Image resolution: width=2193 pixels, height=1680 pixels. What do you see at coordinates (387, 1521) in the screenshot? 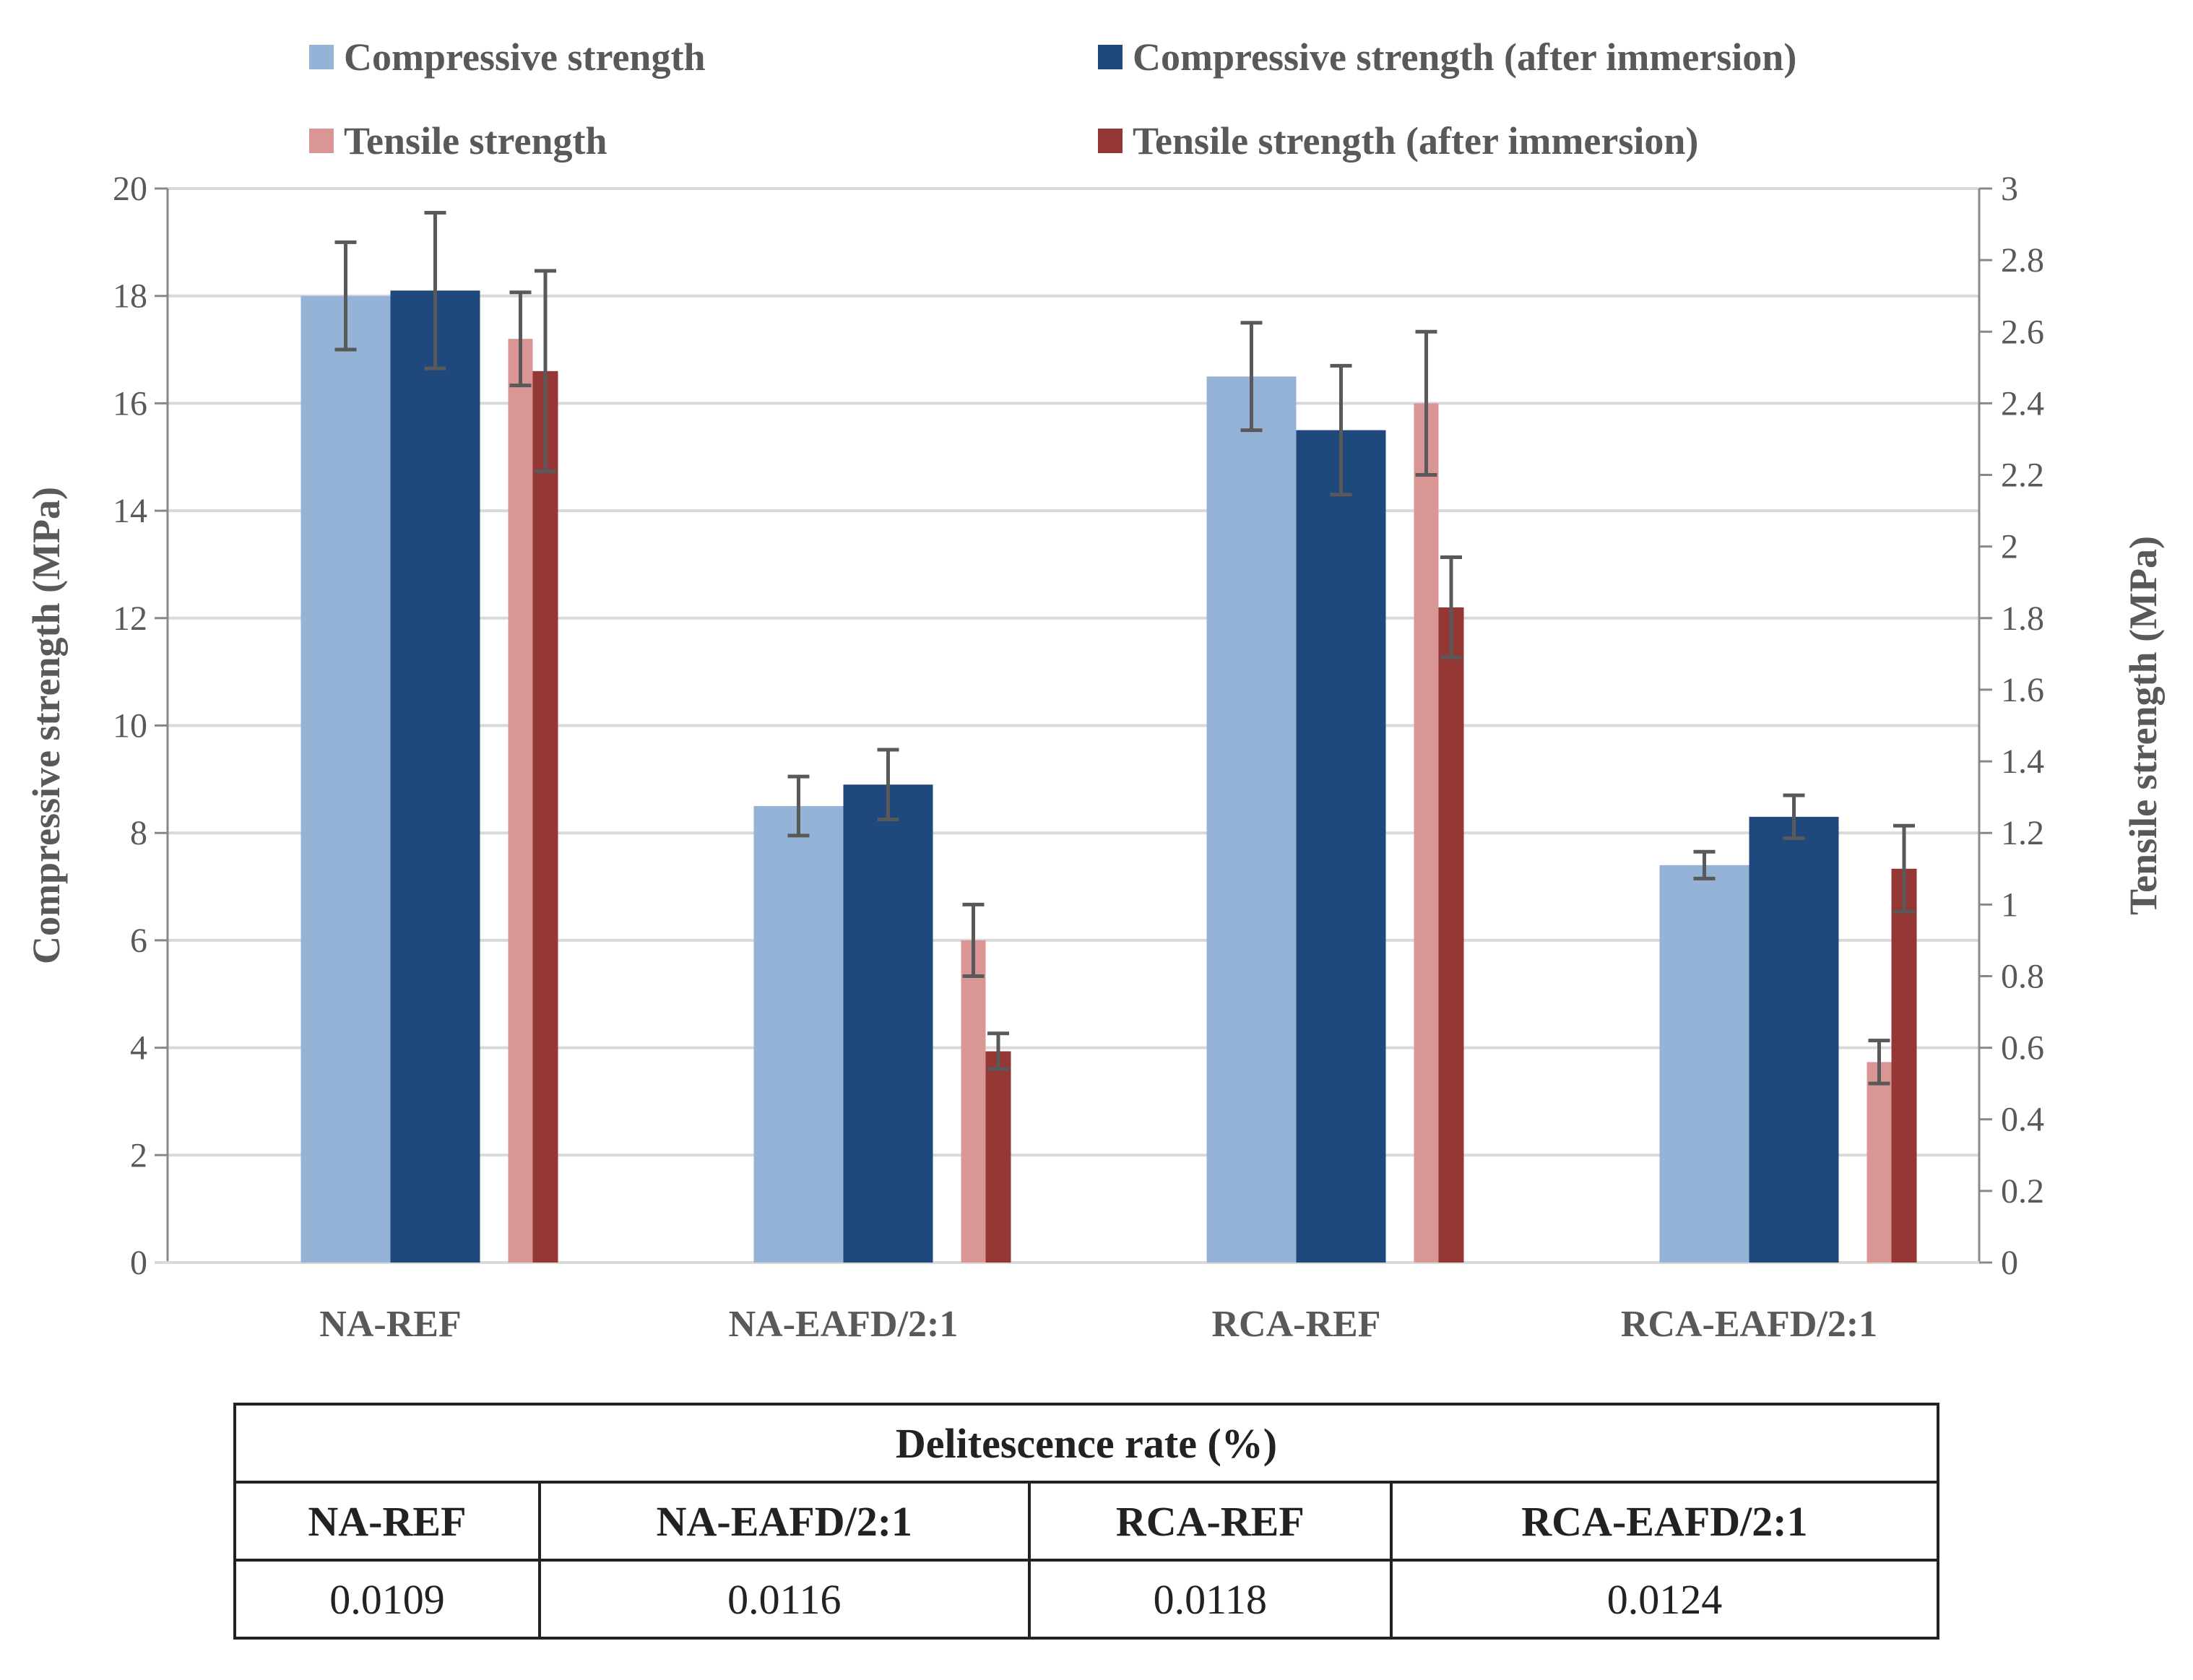
I see `table-header: NA-REF` at bounding box center [387, 1521].